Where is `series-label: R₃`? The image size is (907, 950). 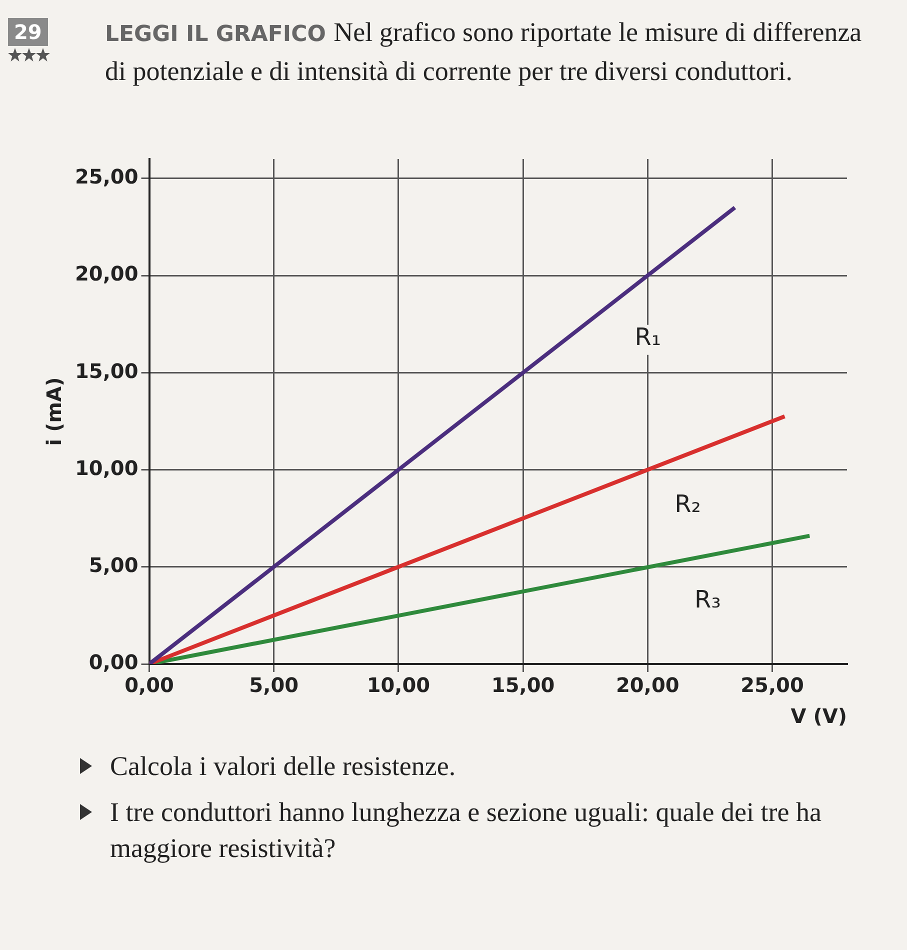
series-label: R₃ is located at coordinates (707, 600).